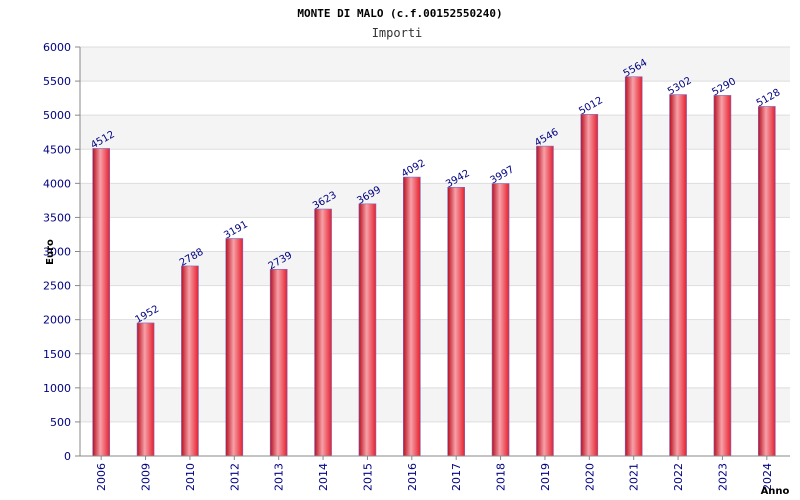 Image resolution: width=800 pixels, height=500 pixels. Describe the element at coordinates (722, 477) in the screenshot. I see `x-tick-label-2023: 2023` at that location.